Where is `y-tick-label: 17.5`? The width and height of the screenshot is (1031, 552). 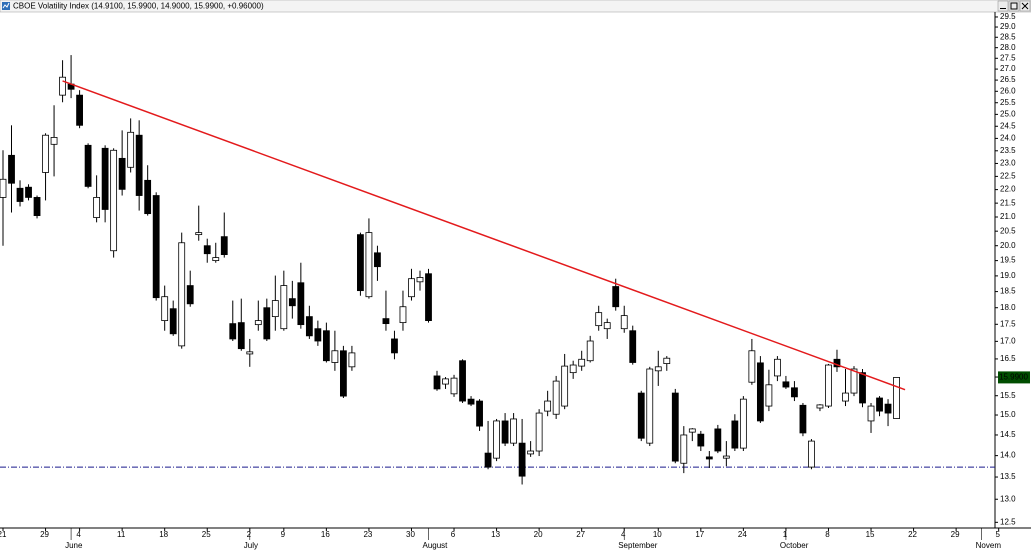 y-tick-label: 17.5 is located at coordinates (1008, 323).